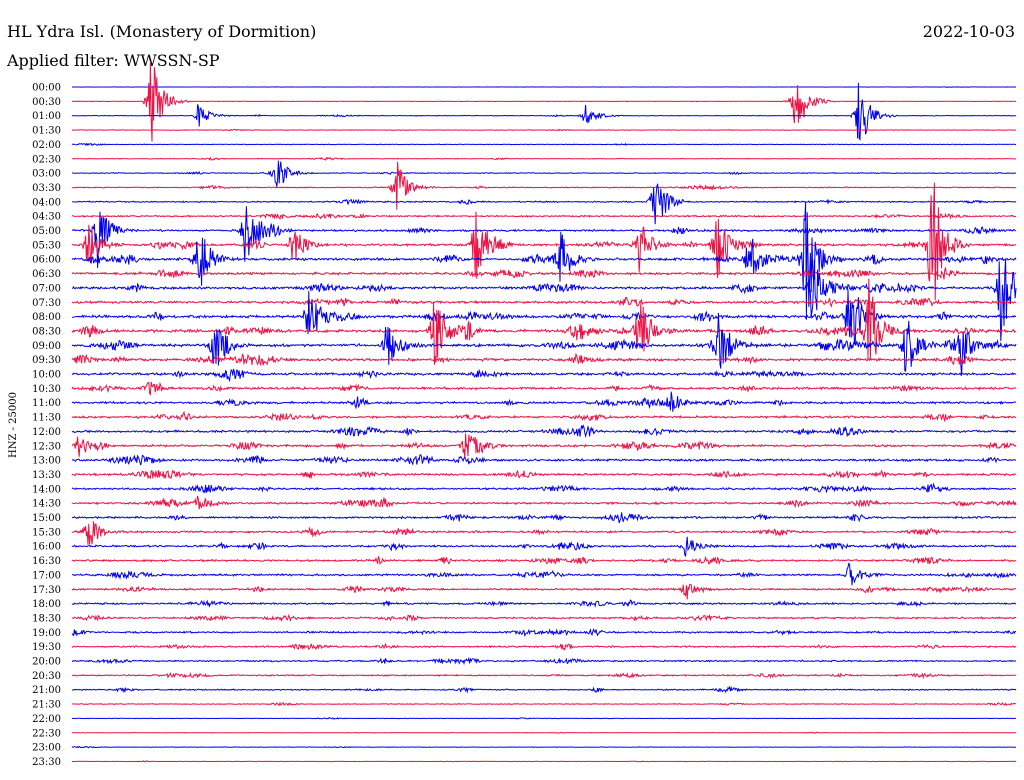  I want to click on row-time-label: 08:00, so click(46, 317).